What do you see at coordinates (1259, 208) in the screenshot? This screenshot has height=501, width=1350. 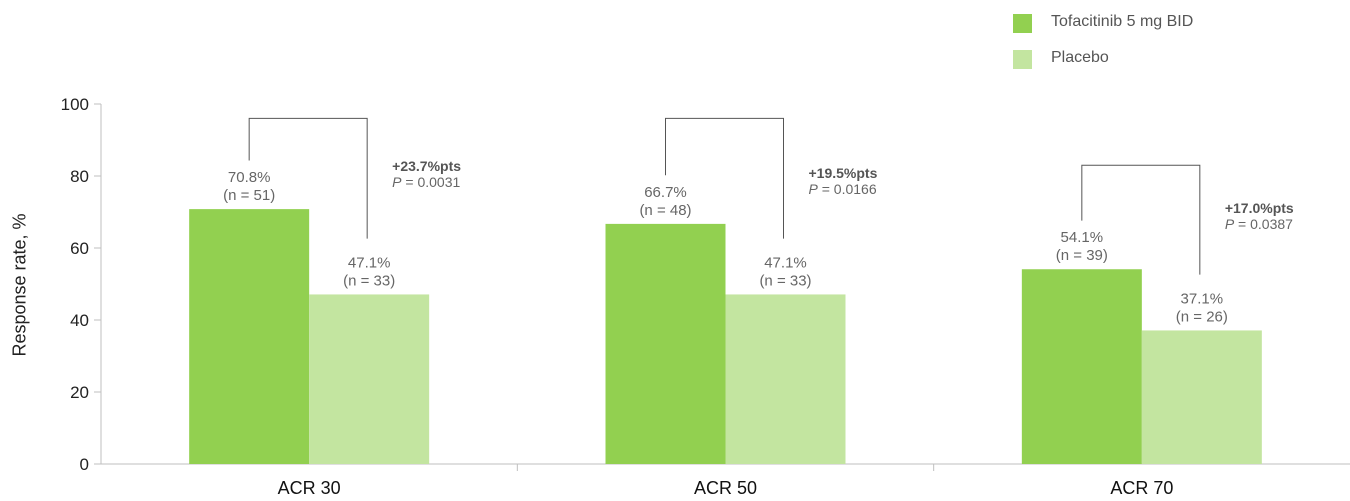 I see `difference-label: +17.0%pts` at bounding box center [1259, 208].